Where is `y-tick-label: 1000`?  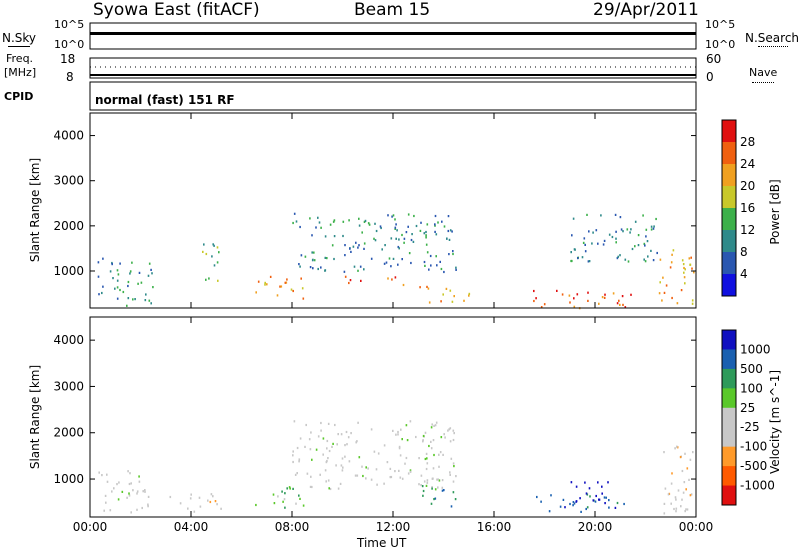
y-tick-label: 1000 is located at coordinates (68, 271).